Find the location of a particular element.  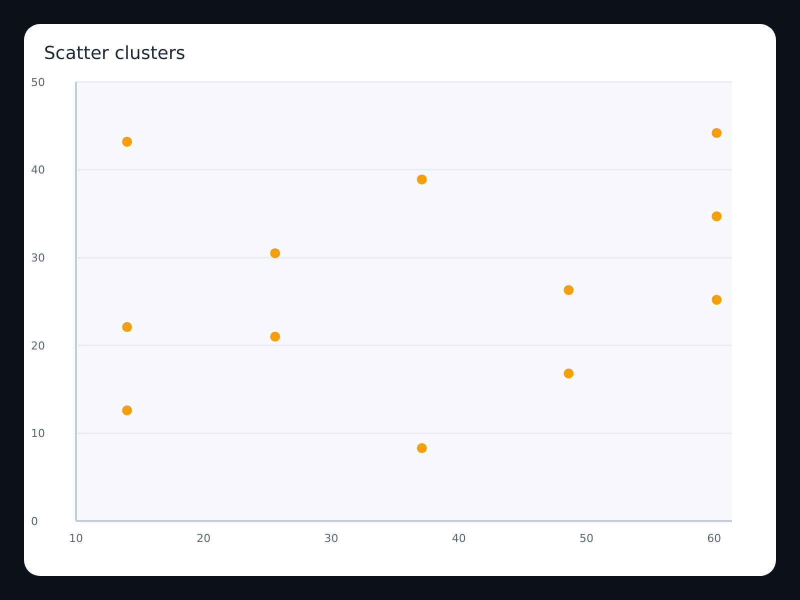

y-tick-label: 50 is located at coordinates (38, 82).